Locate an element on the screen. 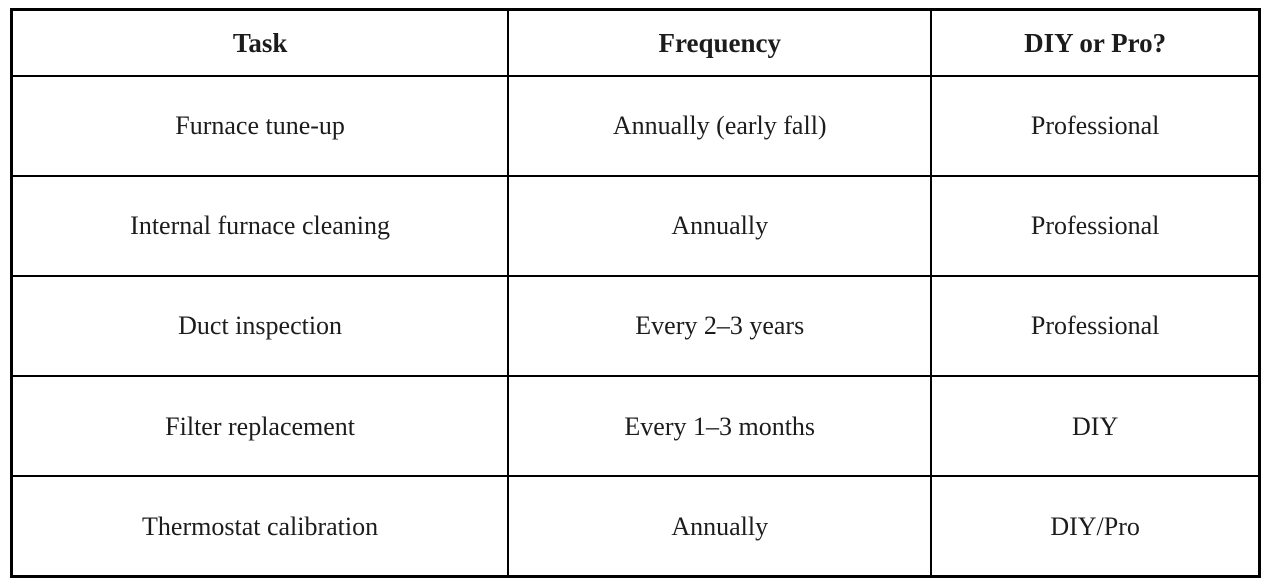 This screenshot has height=588, width=1270. cell-diy-or-pro: DIY is located at coordinates (1095, 426).